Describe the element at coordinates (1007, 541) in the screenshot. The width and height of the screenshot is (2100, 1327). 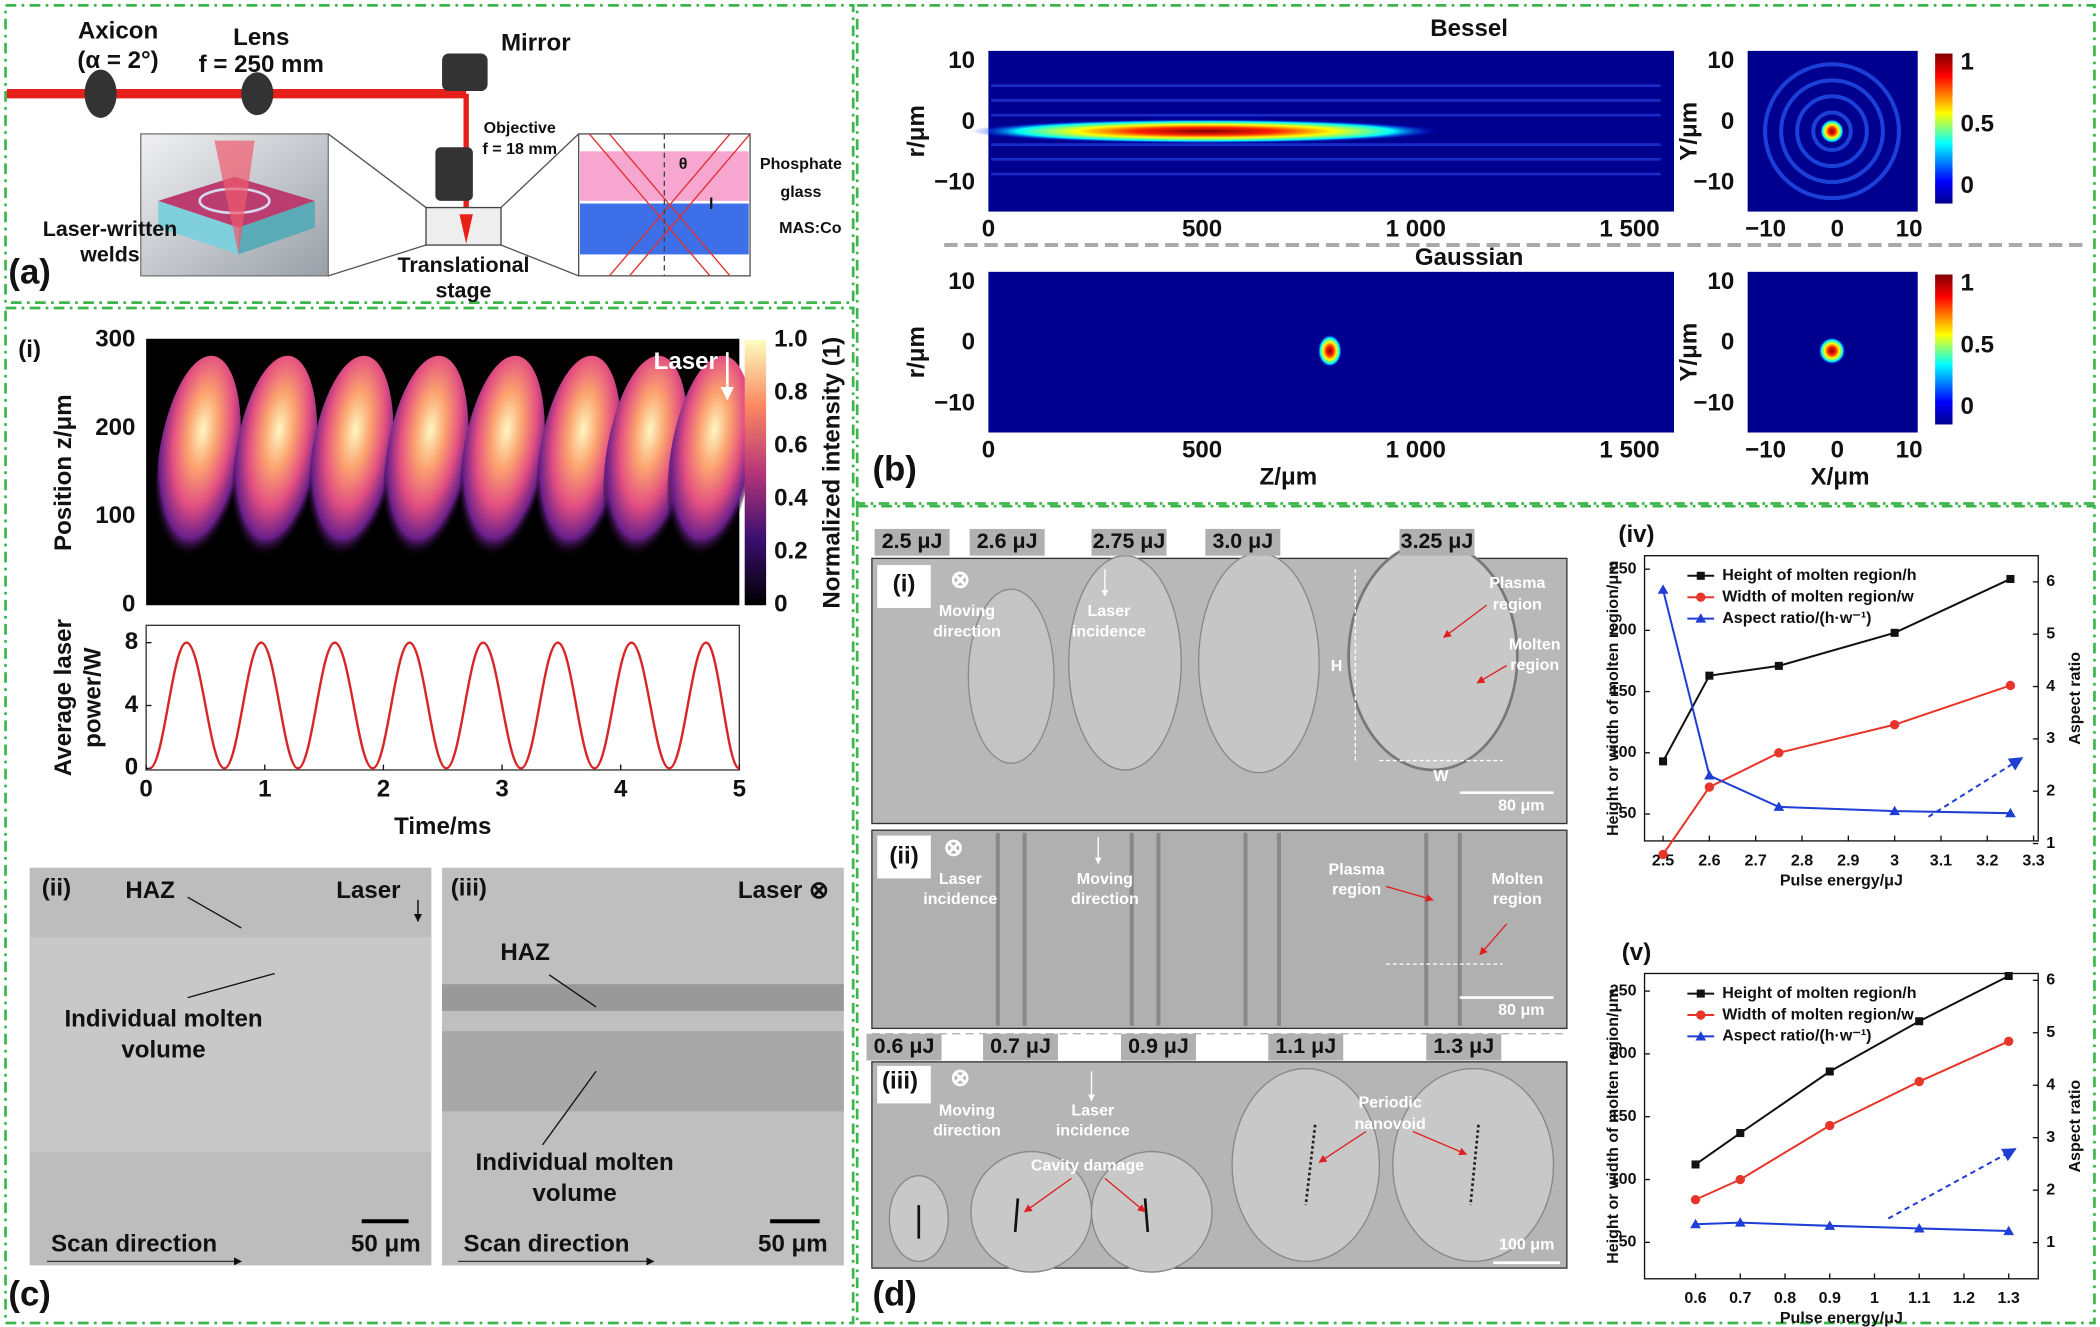
I see `label: 2.6 μJ` at that location.